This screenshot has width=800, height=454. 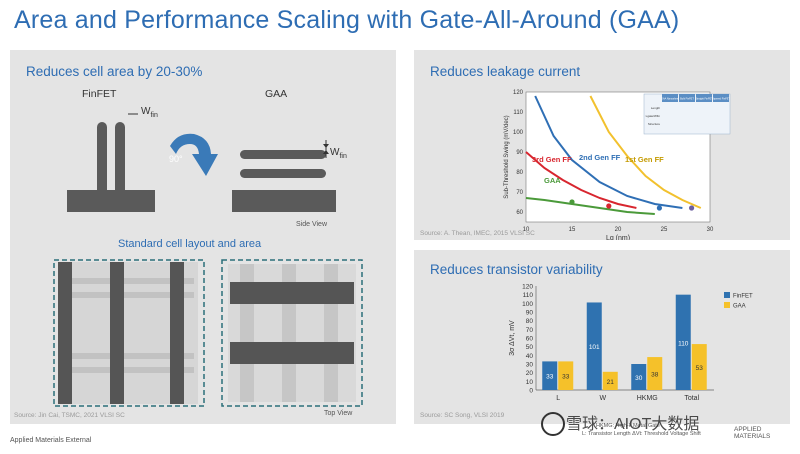 What do you see at coordinates (519, 193) in the screenshot?
I see `leak-y-tick: 70` at bounding box center [519, 193].